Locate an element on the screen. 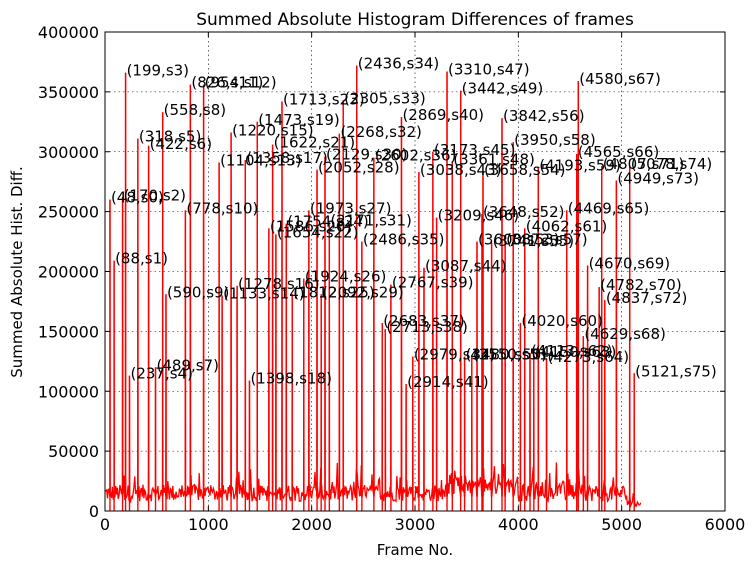 The width and height of the screenshot is (755, 570). peak-label: (3480,s50) is located at coordinates (507, 355).